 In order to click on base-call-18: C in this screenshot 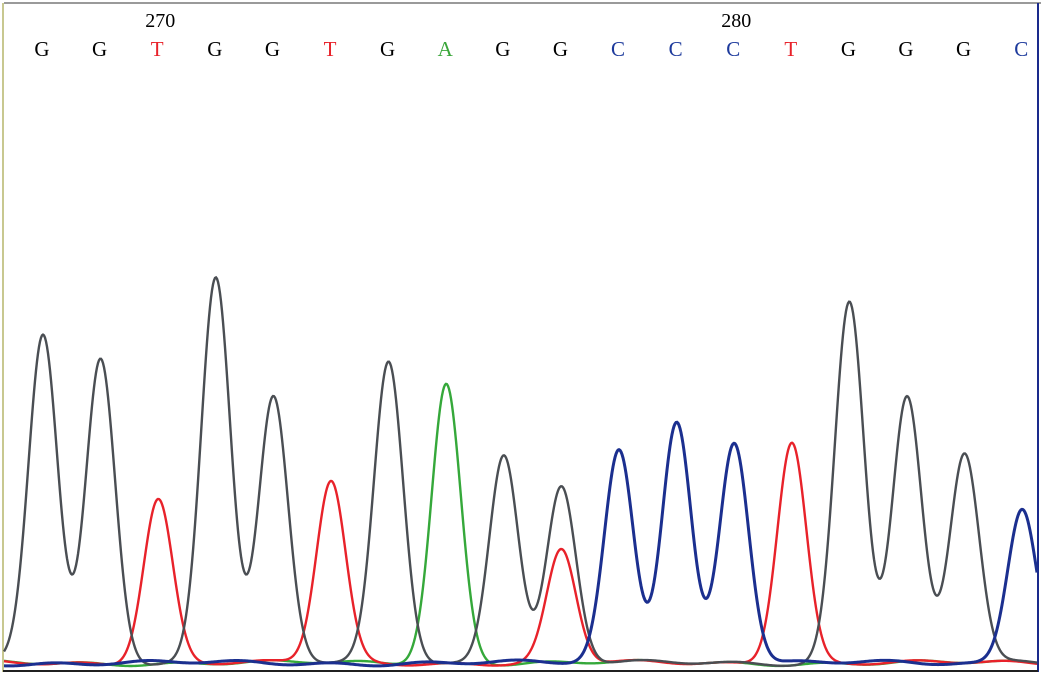, I will do `click(1021, 49)`.